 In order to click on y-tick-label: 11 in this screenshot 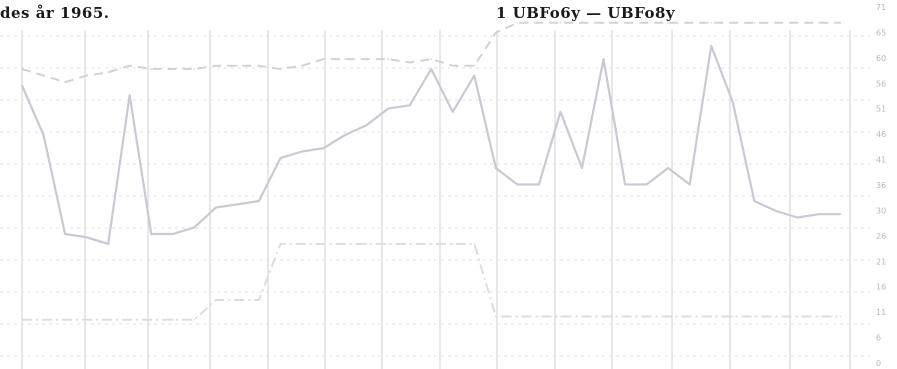, I will do `click(881, 312)`.